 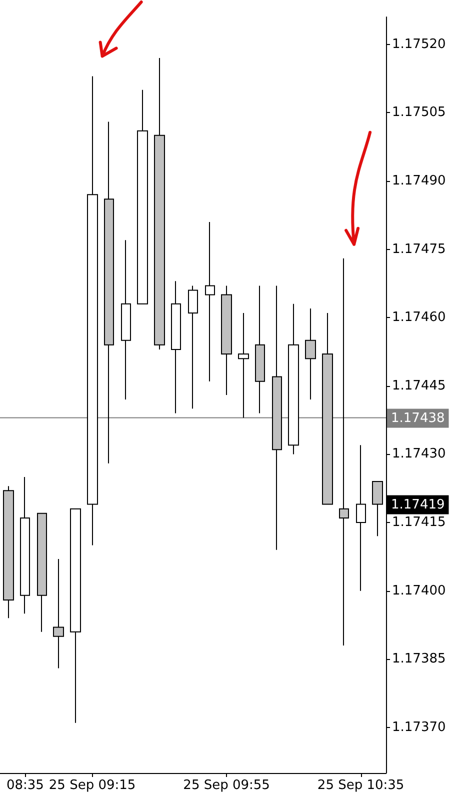 What do you see at coordinates (419, 590) in the screenshot?
I see `y-tick-label: 1.17400` at bounding box center [419, 590].